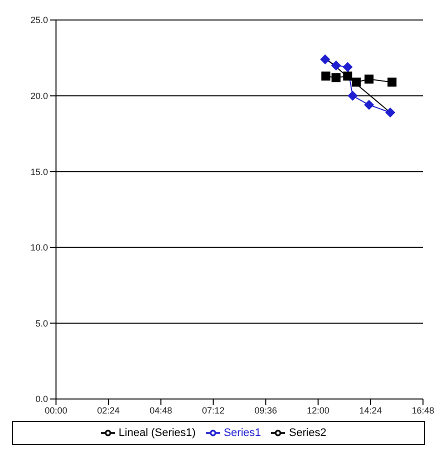 This screenshot has height=461, width=445. What do you see at coordinates (41, 323) in the screenshot?
I see `y-tick-label: 5.0` at bounding box center [41, 323].